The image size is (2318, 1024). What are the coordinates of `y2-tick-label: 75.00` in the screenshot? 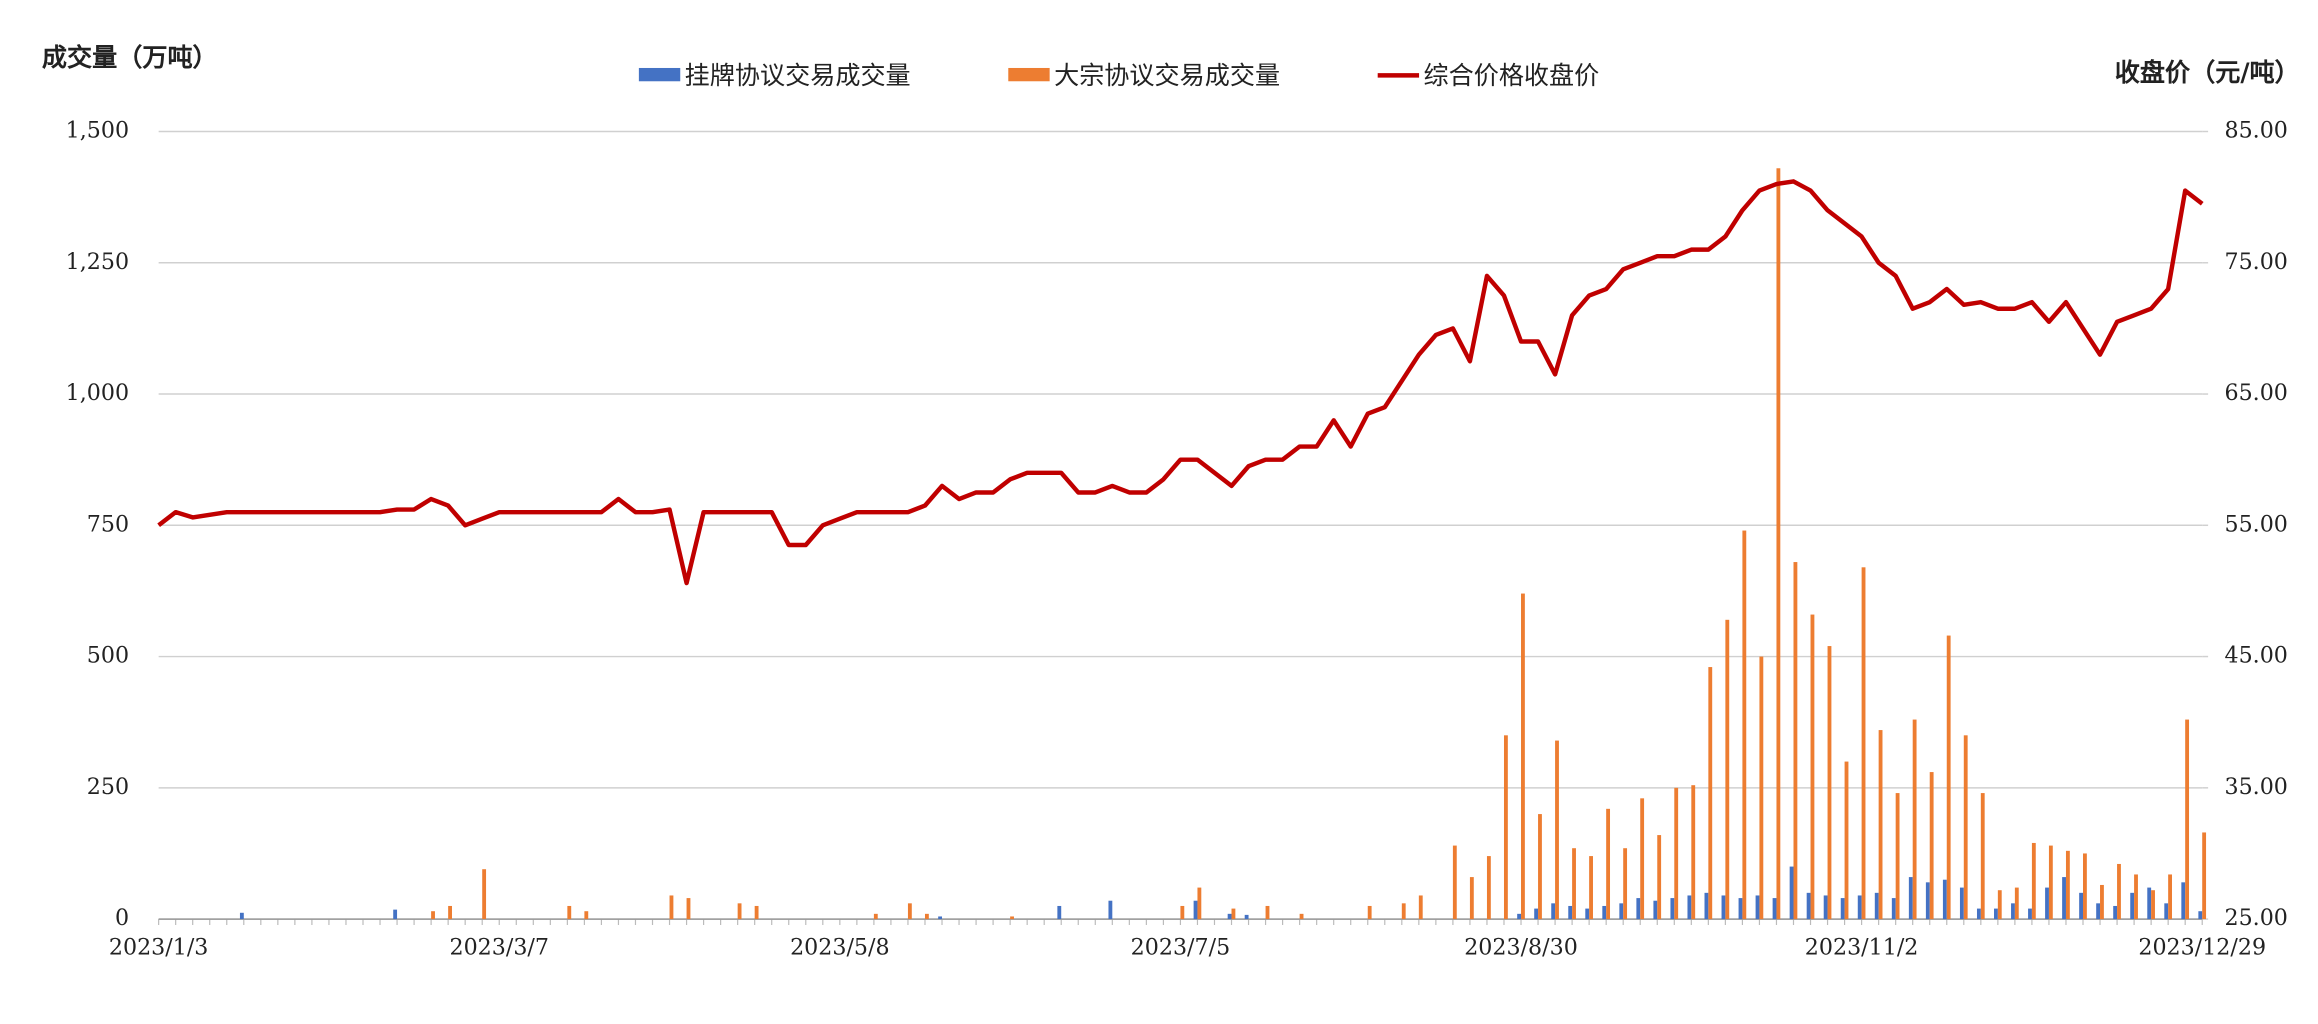 It's located at (2255, 262).